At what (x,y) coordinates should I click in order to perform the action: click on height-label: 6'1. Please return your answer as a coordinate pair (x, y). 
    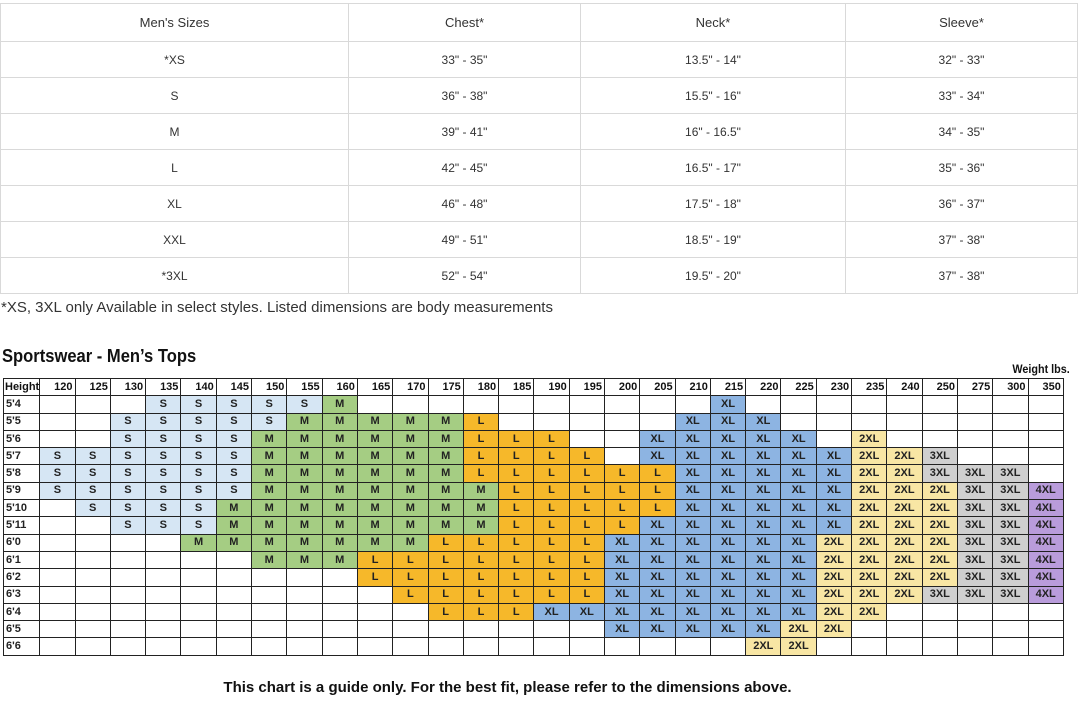
    Looking at the image, I should click on (21, 560).